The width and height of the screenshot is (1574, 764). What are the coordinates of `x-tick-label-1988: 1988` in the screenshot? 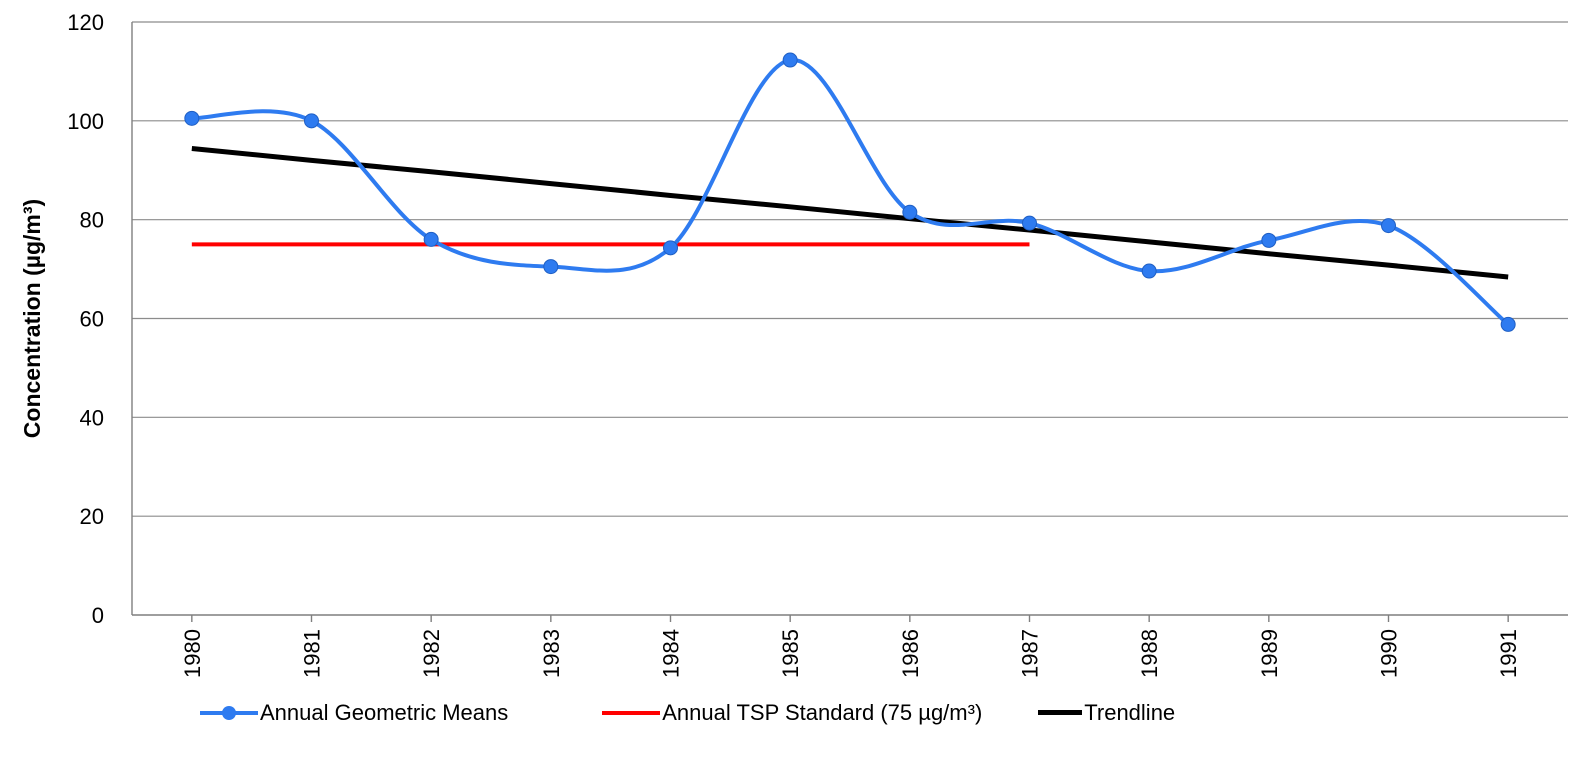 It's located at (1149, 653).